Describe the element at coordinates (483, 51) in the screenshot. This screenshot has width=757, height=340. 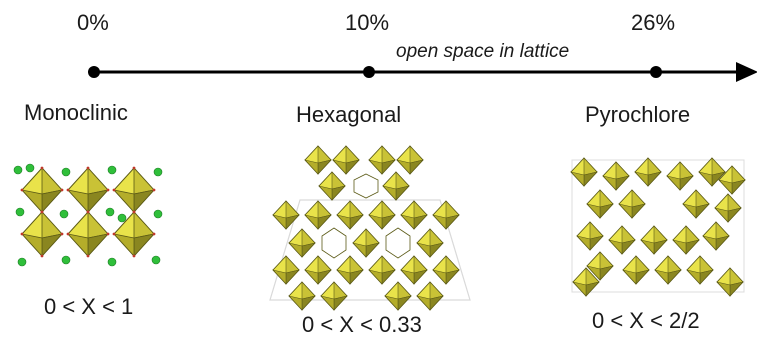
I see `axis-annotation: open space in lattice` at that location.